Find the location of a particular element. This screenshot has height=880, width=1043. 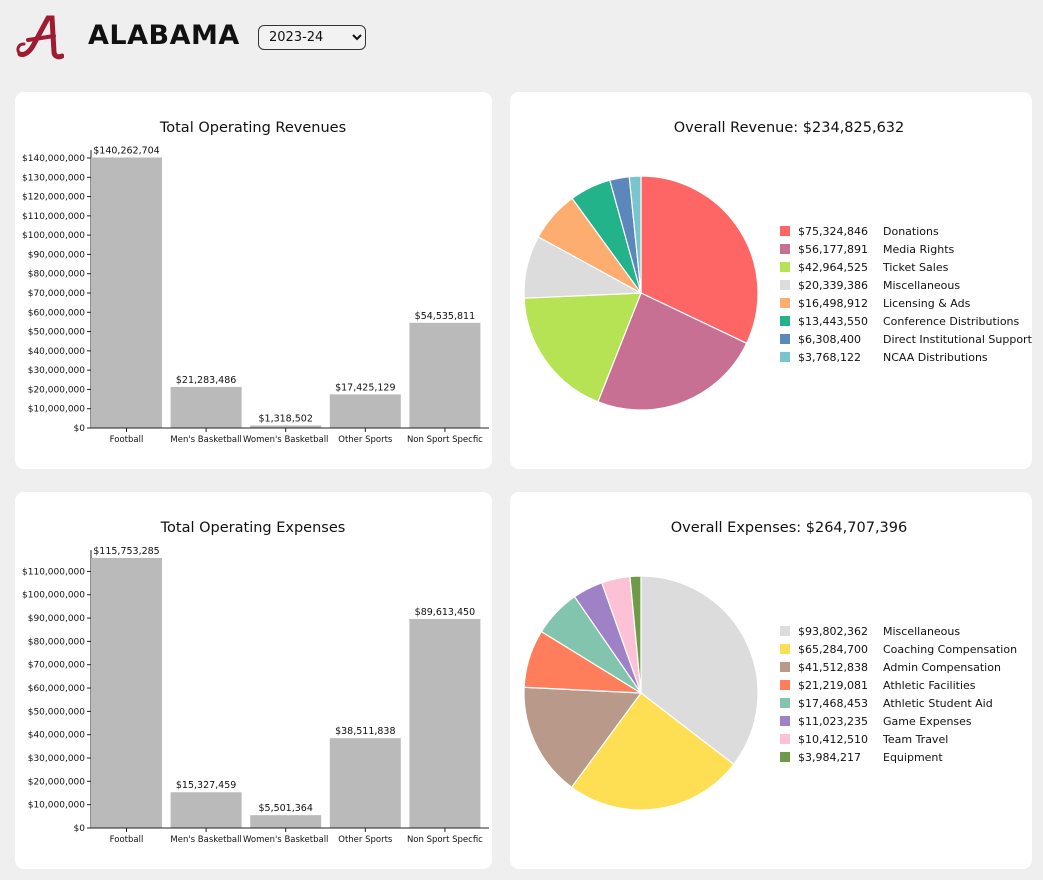

legend-value: $17,468,453 is located at coordinates (833, 703).